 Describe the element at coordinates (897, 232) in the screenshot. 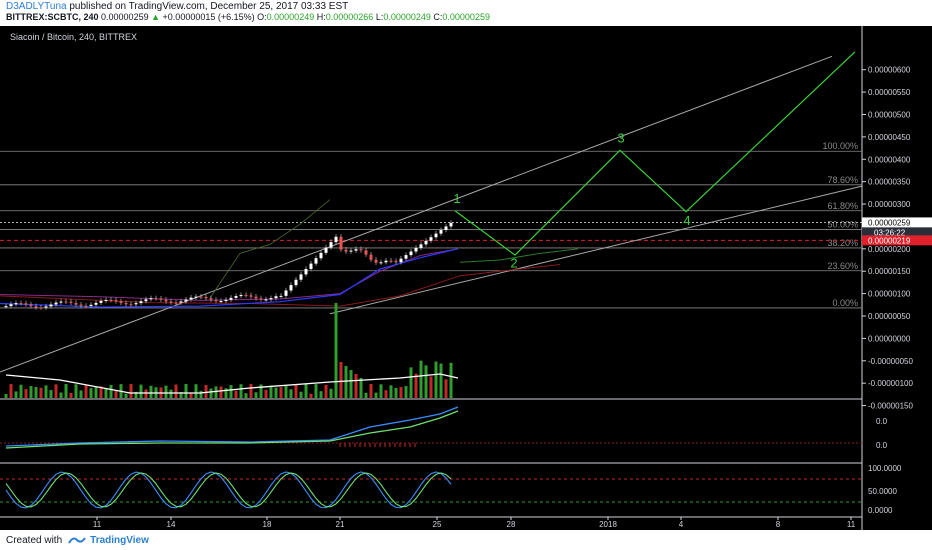

I see `countdown-badge` at that location.